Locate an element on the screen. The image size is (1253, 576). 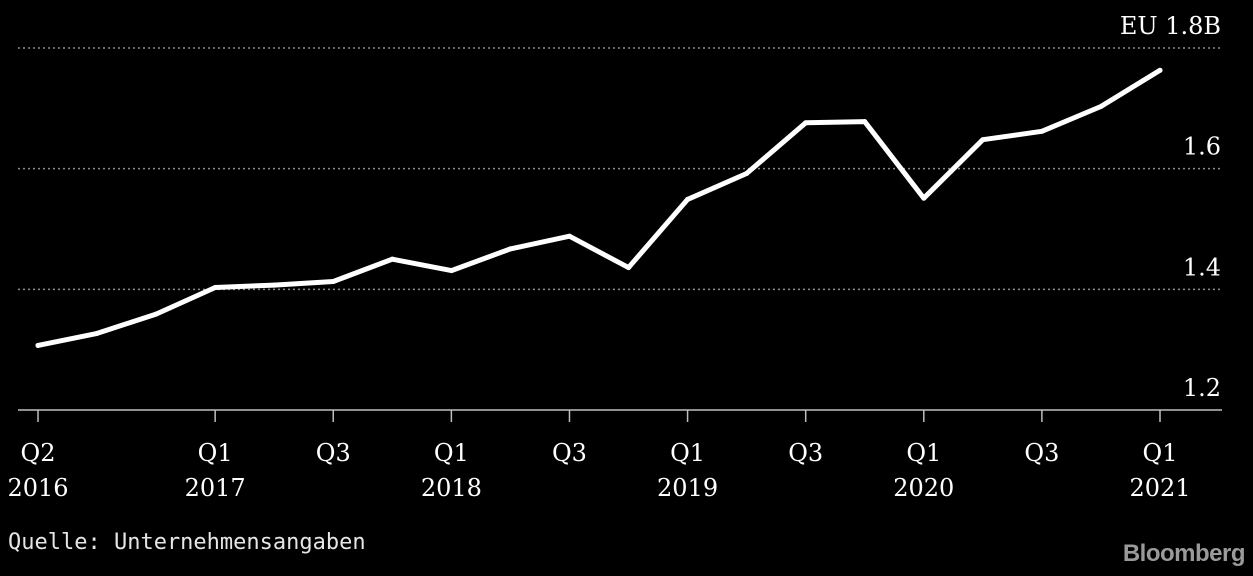
y-tick-label: 1.6 is located at coordinates (1202, 147).